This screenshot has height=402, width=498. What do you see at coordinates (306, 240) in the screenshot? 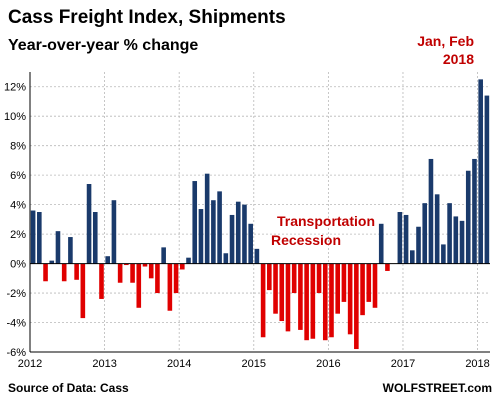
I see `recession-annotation-line2: Recession` at bounding box center [306, 240].